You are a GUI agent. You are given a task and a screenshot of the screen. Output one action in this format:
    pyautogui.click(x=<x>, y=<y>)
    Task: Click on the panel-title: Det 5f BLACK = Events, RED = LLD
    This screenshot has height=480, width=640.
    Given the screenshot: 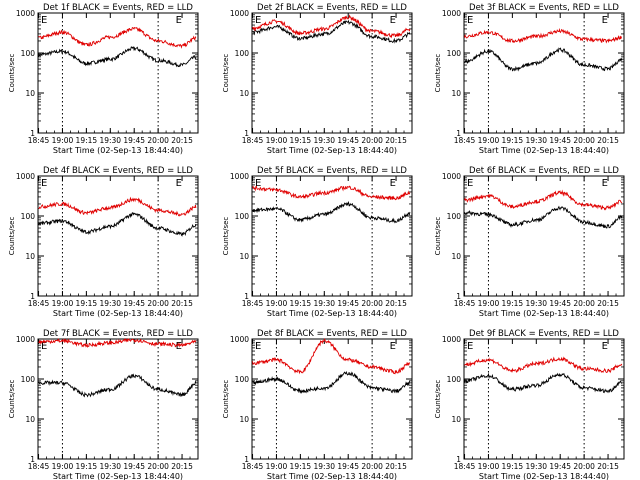 What is the action you would take?
    pyautogui.click(x=332, y=171)
    